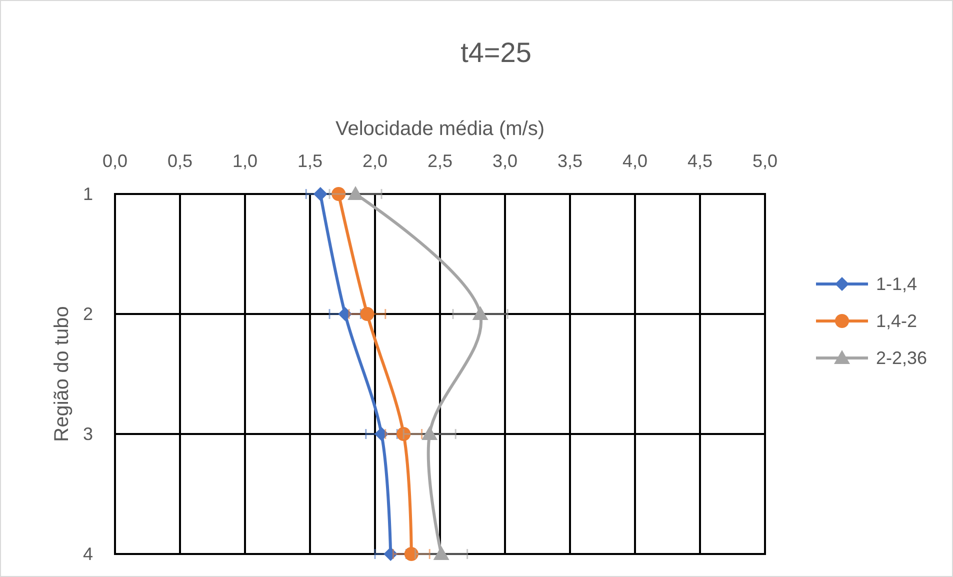 The width and height of the screenshot is (953, 577). Describe the element at coordinates (310, 161) in the screenshot. I see `x-tick-label: 1,5` at that location.